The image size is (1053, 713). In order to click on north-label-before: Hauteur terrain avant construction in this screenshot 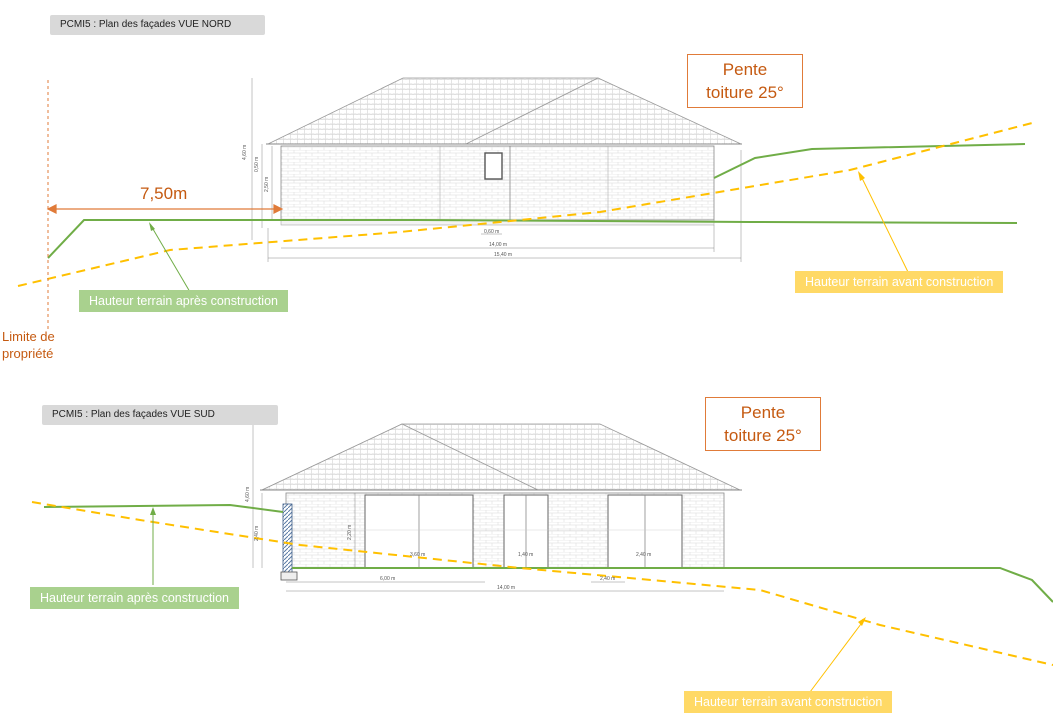, I will do `click(899, 282)`.